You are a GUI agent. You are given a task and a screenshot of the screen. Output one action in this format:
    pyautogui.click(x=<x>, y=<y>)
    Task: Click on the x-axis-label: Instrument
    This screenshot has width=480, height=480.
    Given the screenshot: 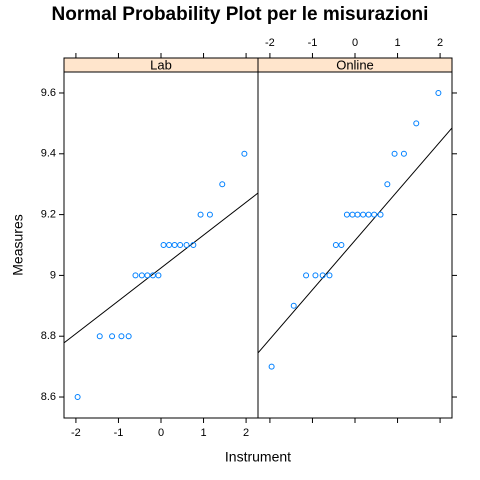 What is the action you would take?
    pyautogui.click(x=258, y=457)
    